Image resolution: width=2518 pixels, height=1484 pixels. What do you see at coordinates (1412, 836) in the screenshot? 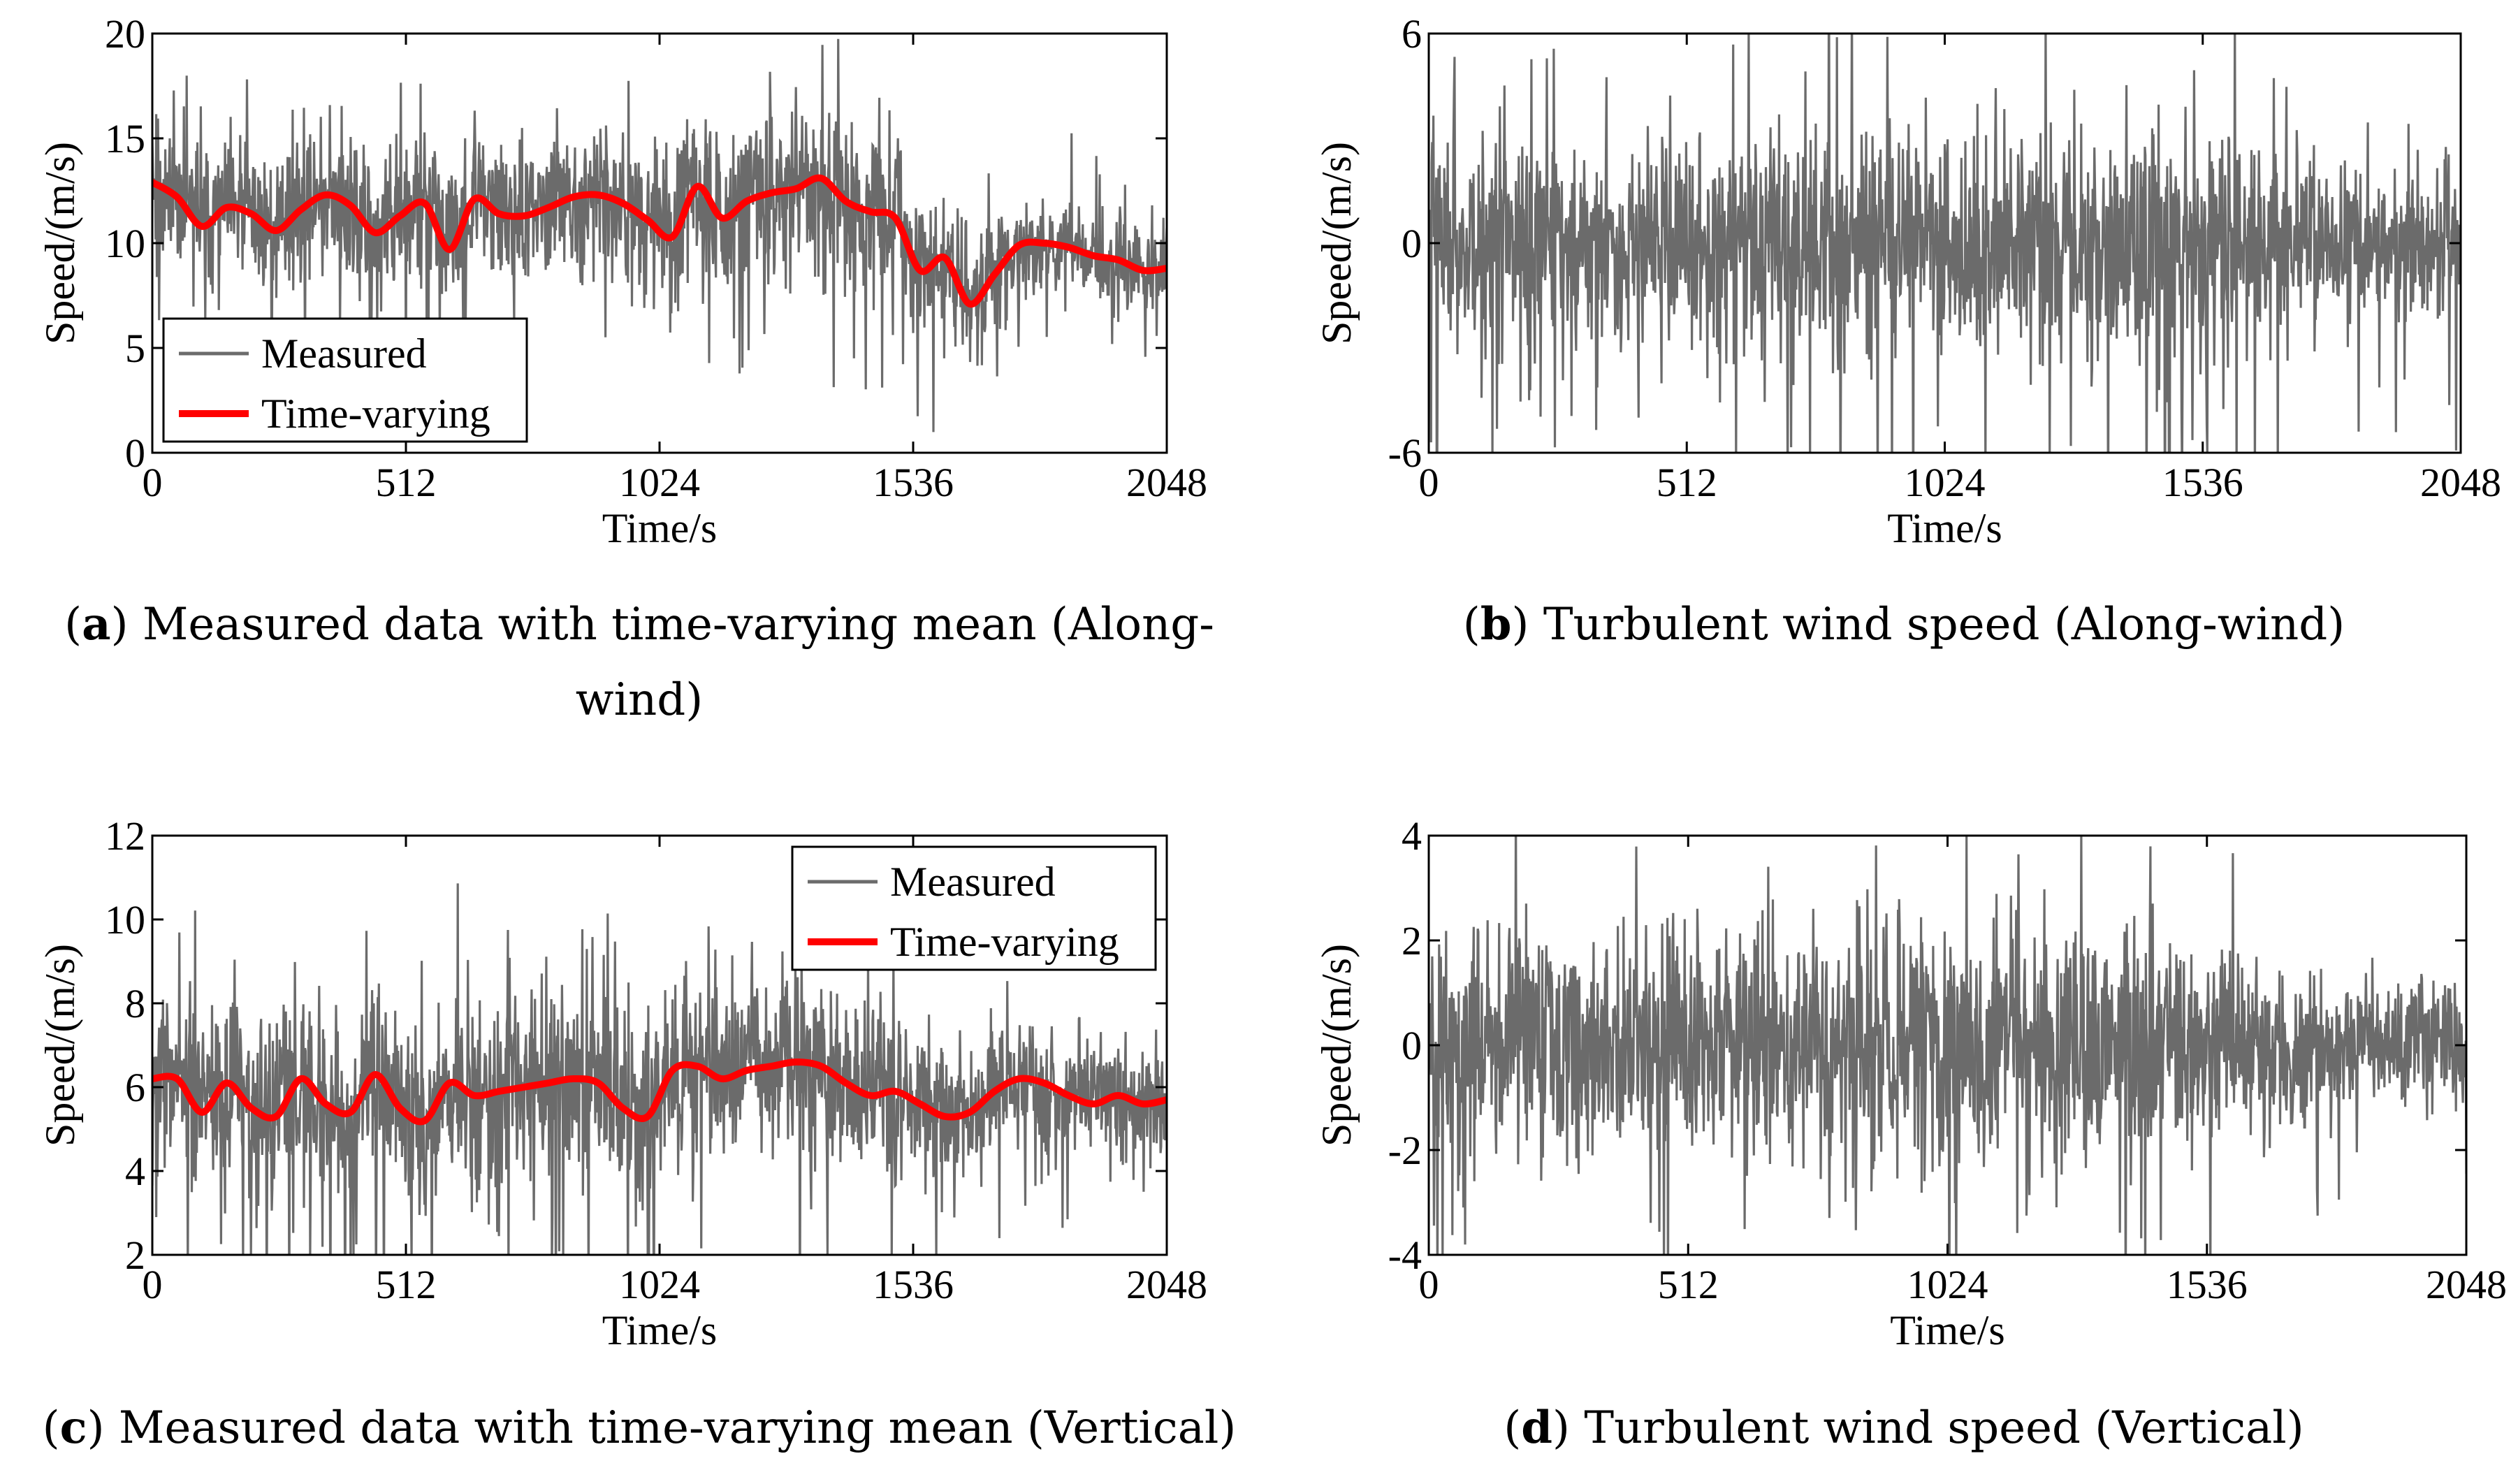
I see `chart-d-ytick-label-4: 4` at bounding box center [1412, 836].